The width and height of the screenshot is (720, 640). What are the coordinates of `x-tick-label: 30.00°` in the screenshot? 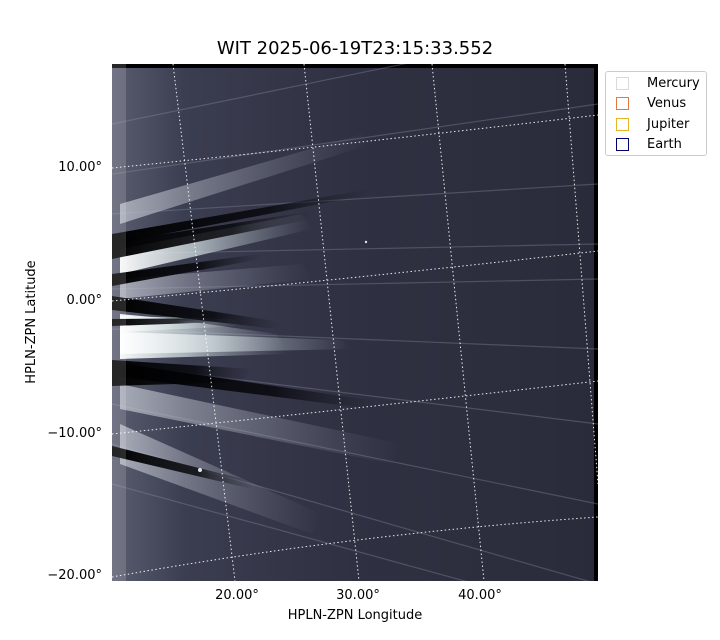 It's located at (358, 595).